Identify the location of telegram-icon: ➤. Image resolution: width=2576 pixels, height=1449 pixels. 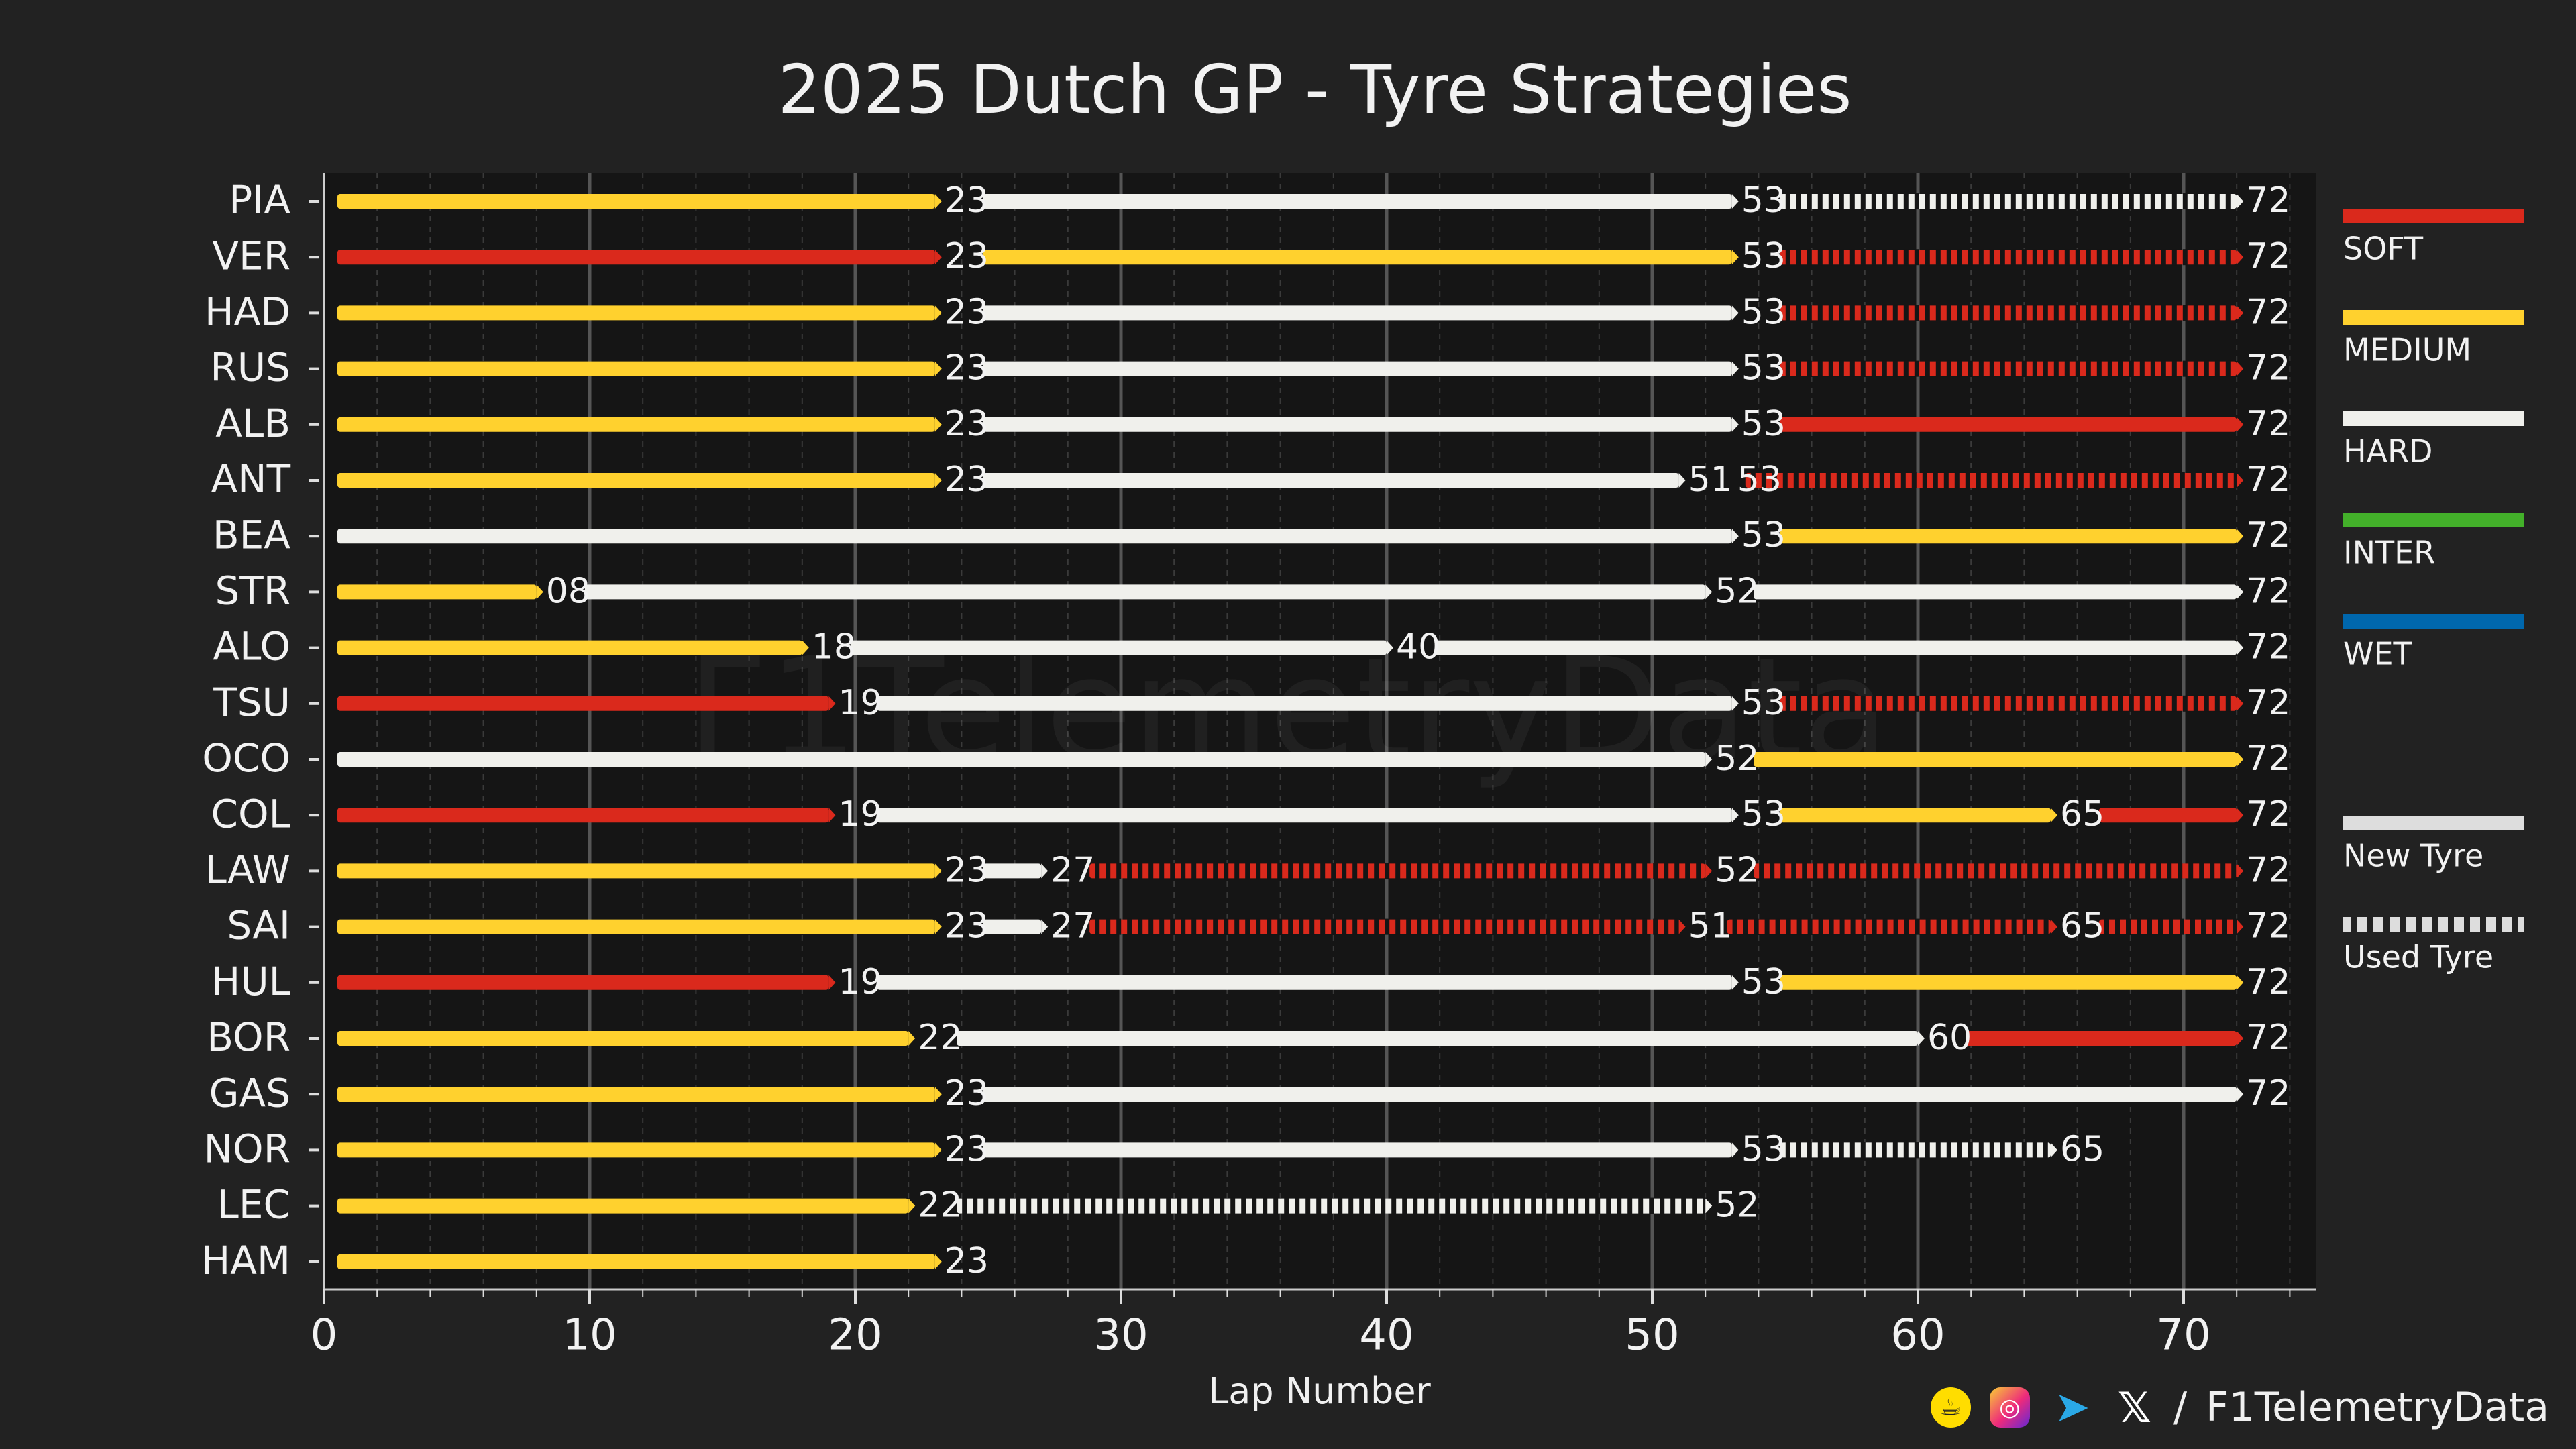
(2072, 1407).